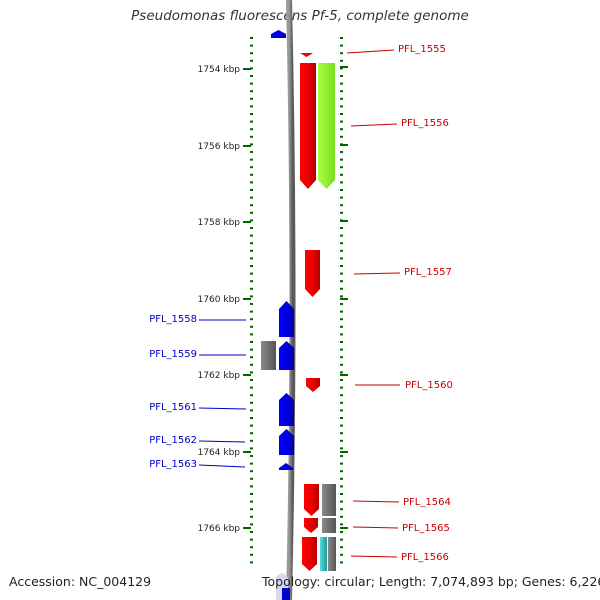 The image size is (600, 600). What do you see at coordinates (326, 126) in the screenshot?
I see `green-feature-bar` at bounding box center [326, 126].